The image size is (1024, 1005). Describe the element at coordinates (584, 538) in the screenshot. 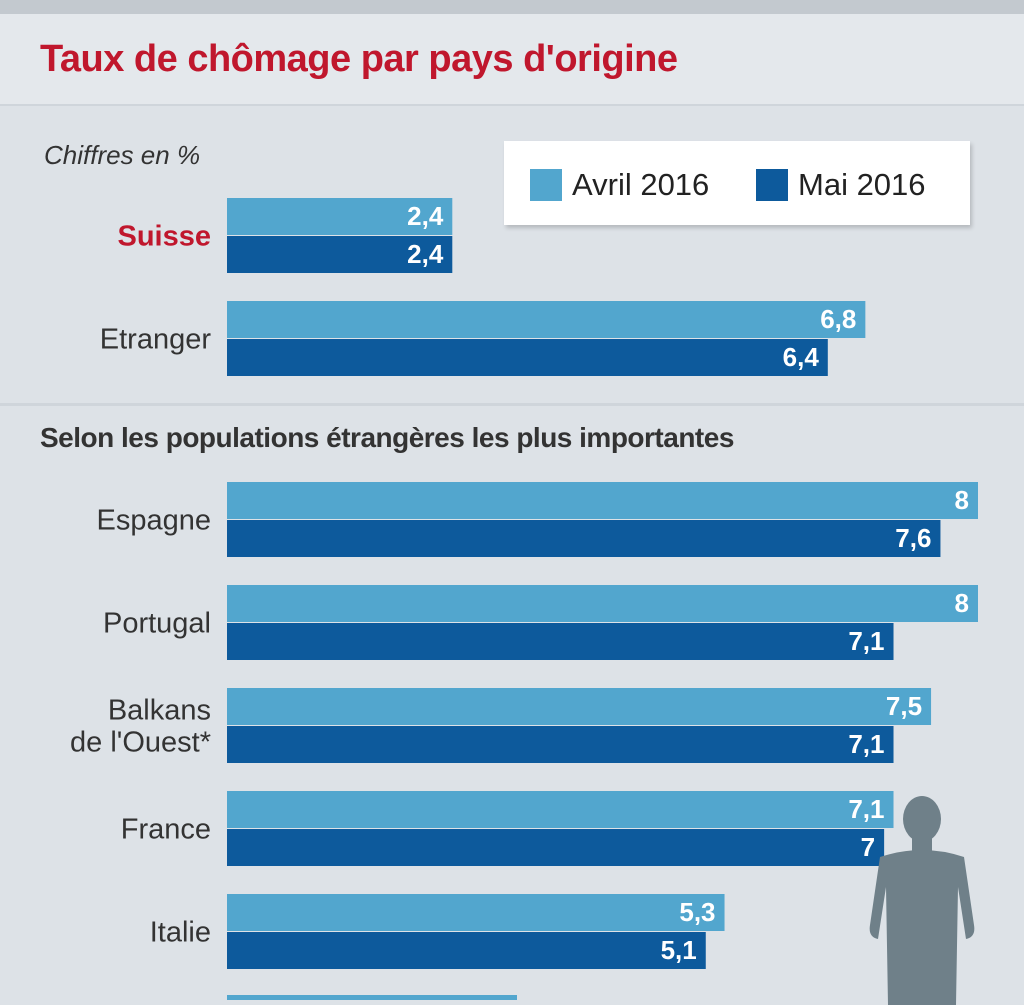

I see `bar-espagne-mai` at that location.